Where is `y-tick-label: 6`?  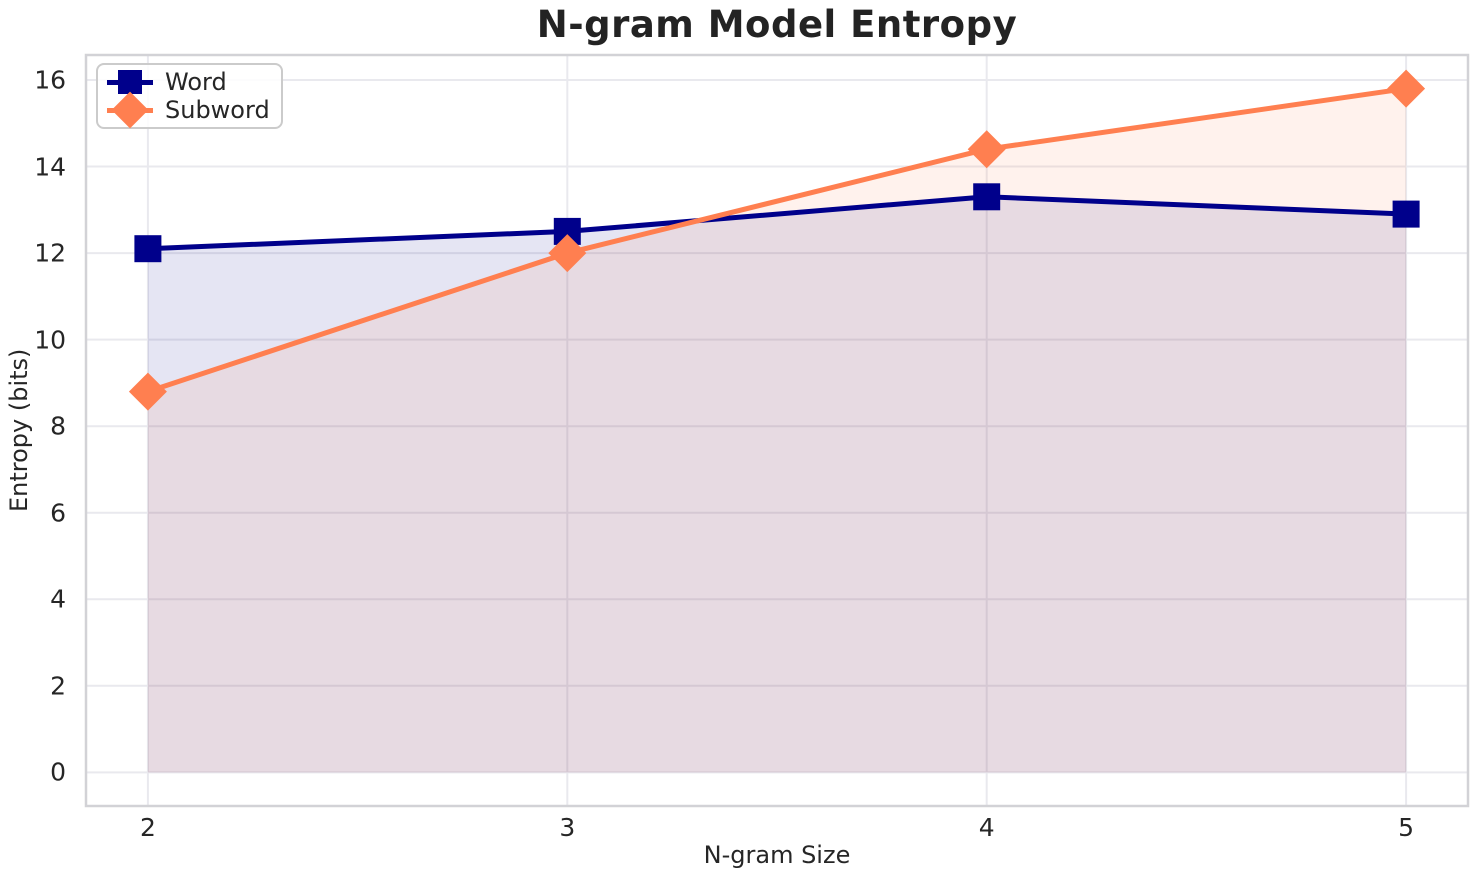 y-tick-label: 6 is located at coordinates (58, 513).